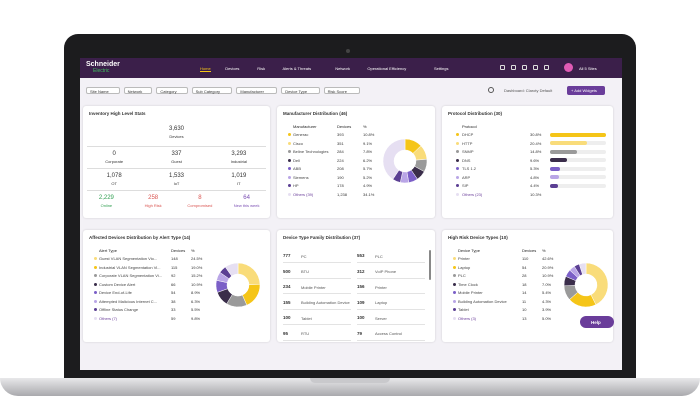 Image resolution: width=700 pixels, height=408 pixels. Describe the element at coordinates (547, 292) in the screenshot. I see `row-percent: 5.4%` at that location.